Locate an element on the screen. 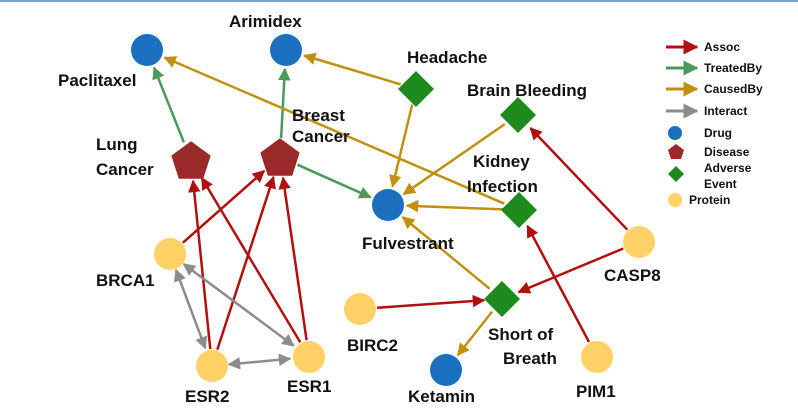 The height and width of the screenshot is (418, 798). label-esr1: ESR1 is located at coordinates (309, 386).